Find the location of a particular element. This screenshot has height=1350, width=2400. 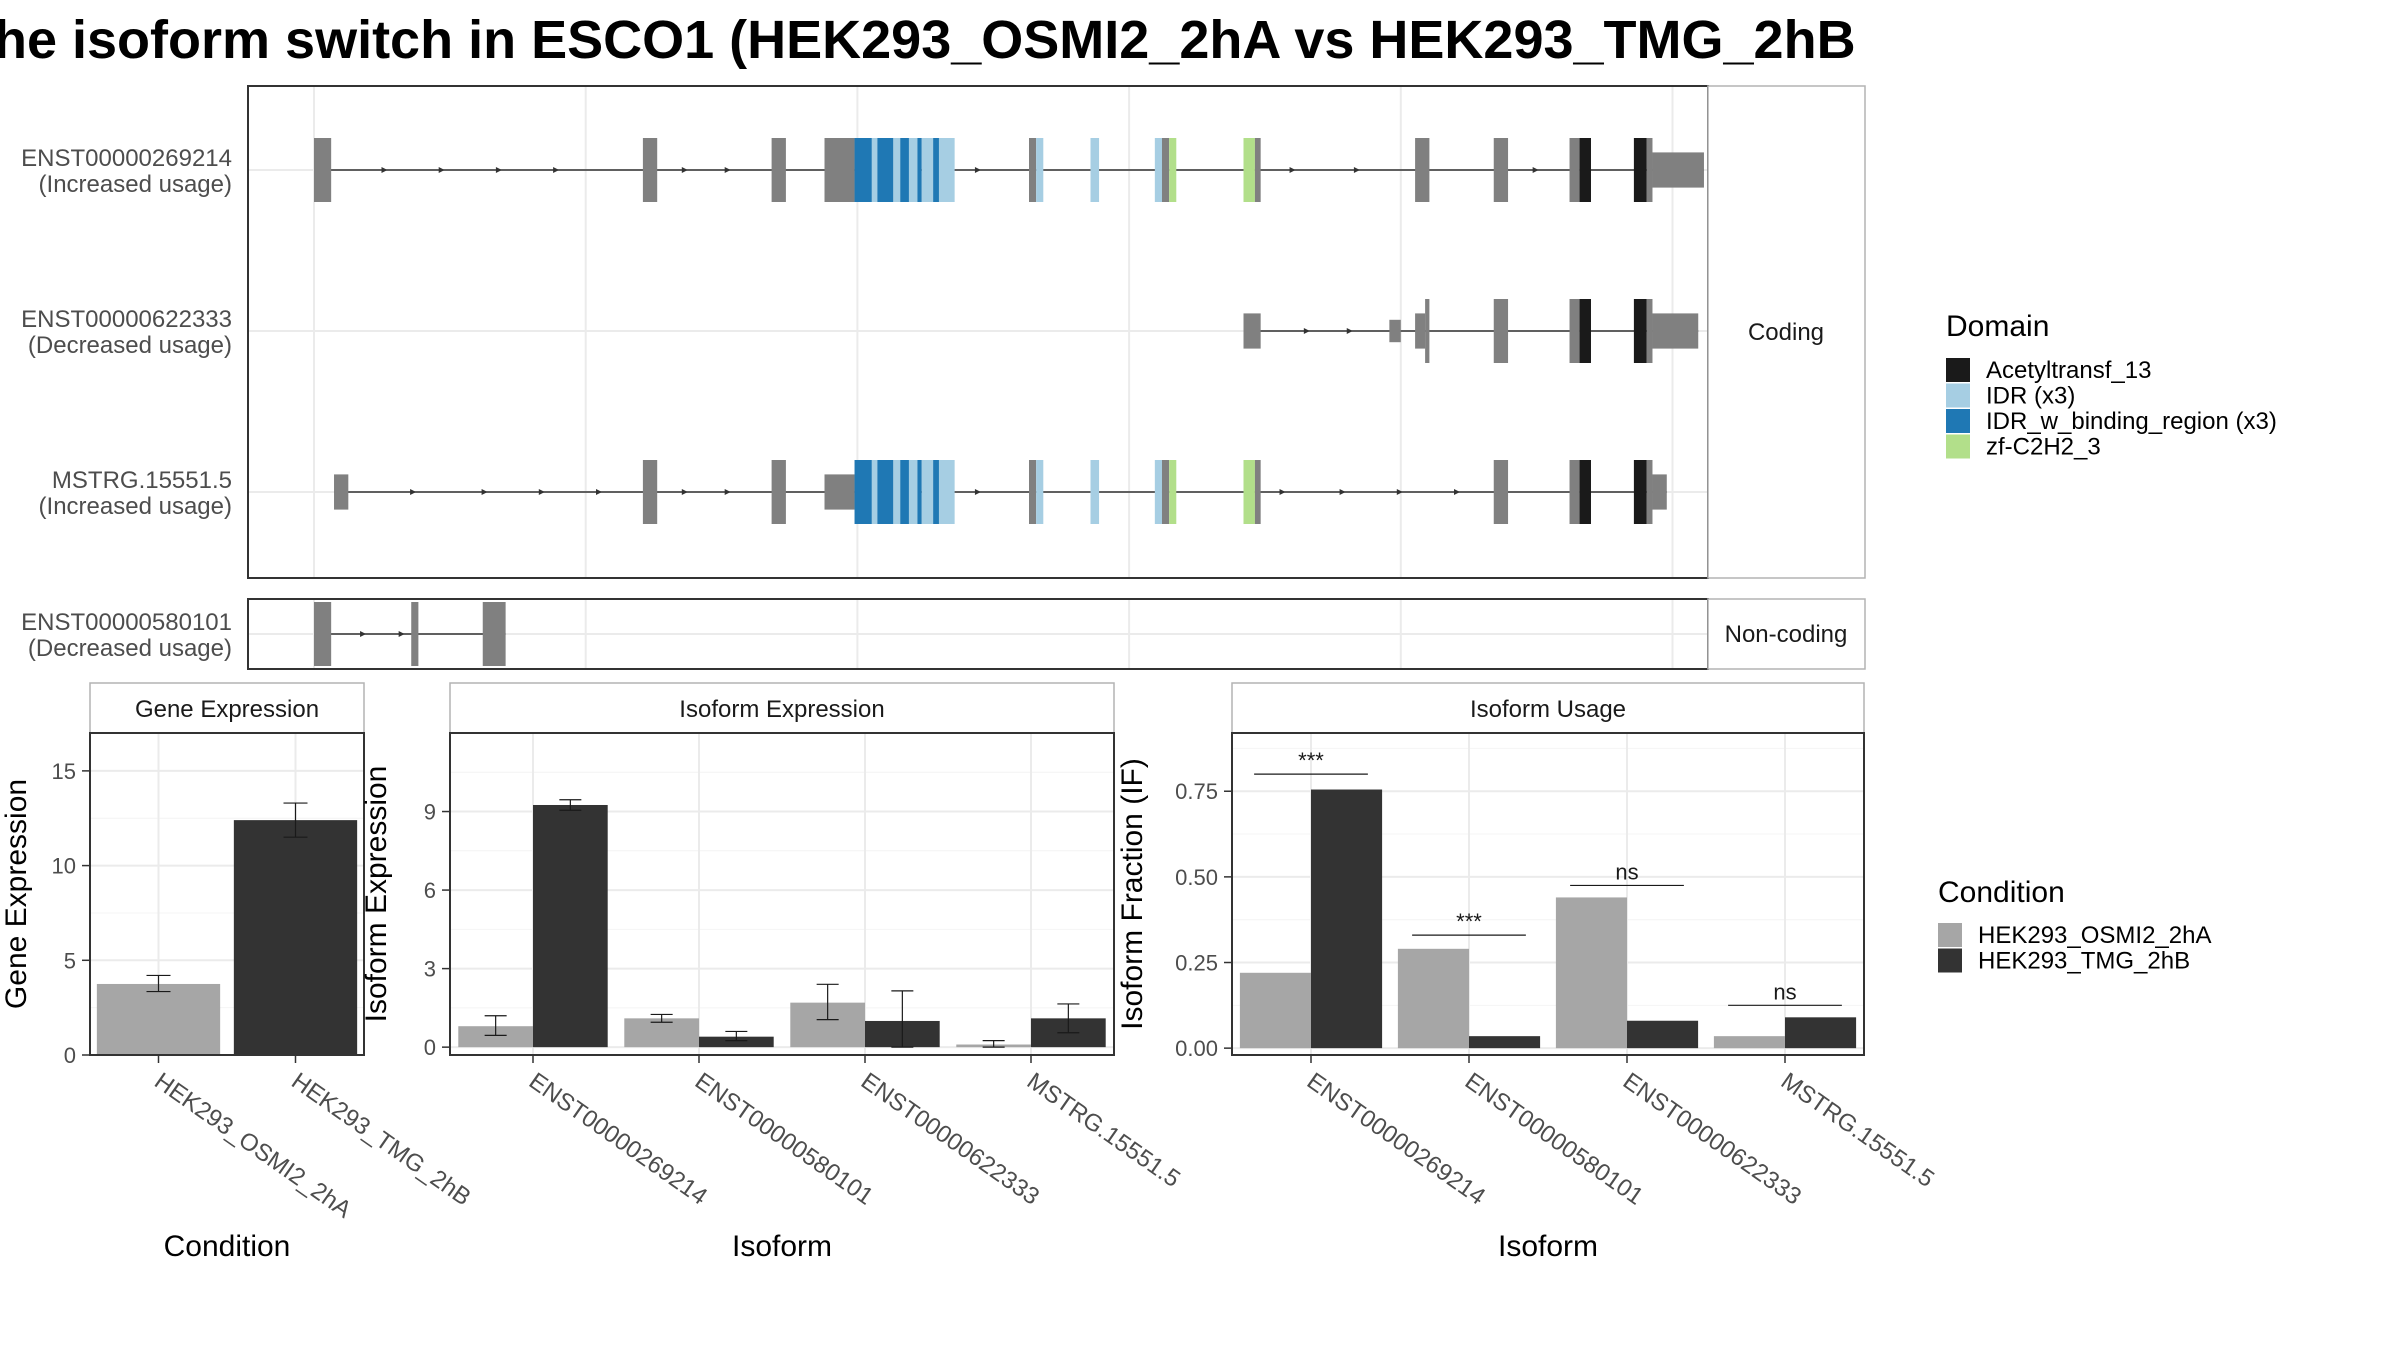

significance-label: *** is located at coordinates (1311, 760).